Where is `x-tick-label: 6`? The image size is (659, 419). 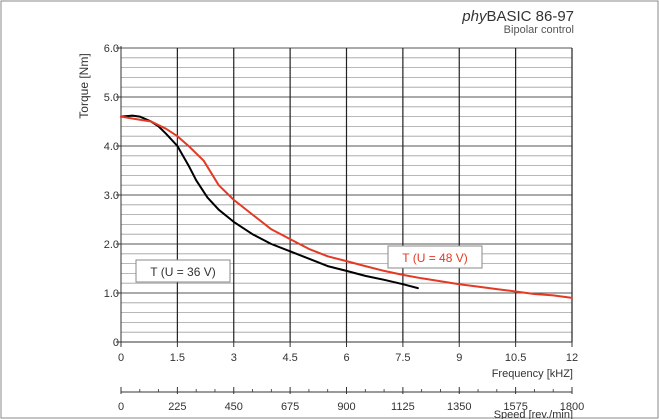
x-tick-label: 6 is located at coordinates (346, 358).